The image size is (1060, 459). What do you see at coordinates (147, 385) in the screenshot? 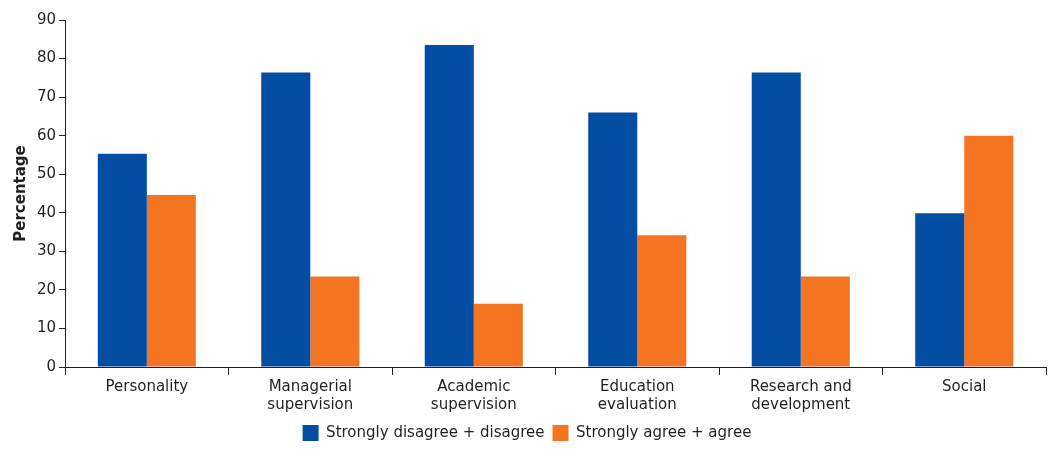
I see `x-tick-label: Personality` at bounding box center [147, 385].